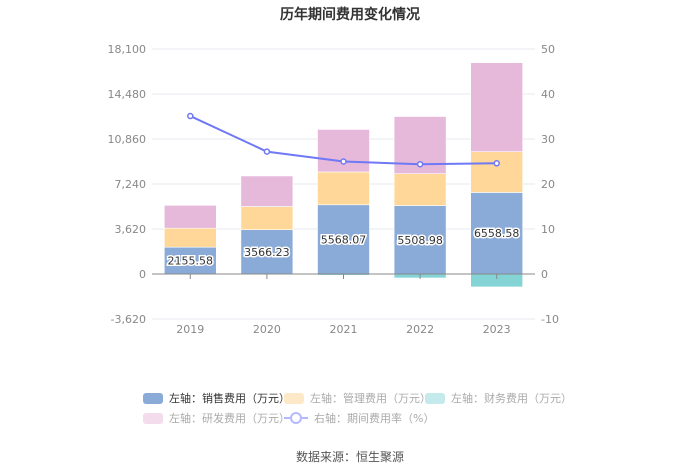 The image size is (700, 473). What do you see at coordinates (370, 398) in the screenshot?
I see `legend-label: 左轴：管理费用（万元）` at bounding box center [370, 398].